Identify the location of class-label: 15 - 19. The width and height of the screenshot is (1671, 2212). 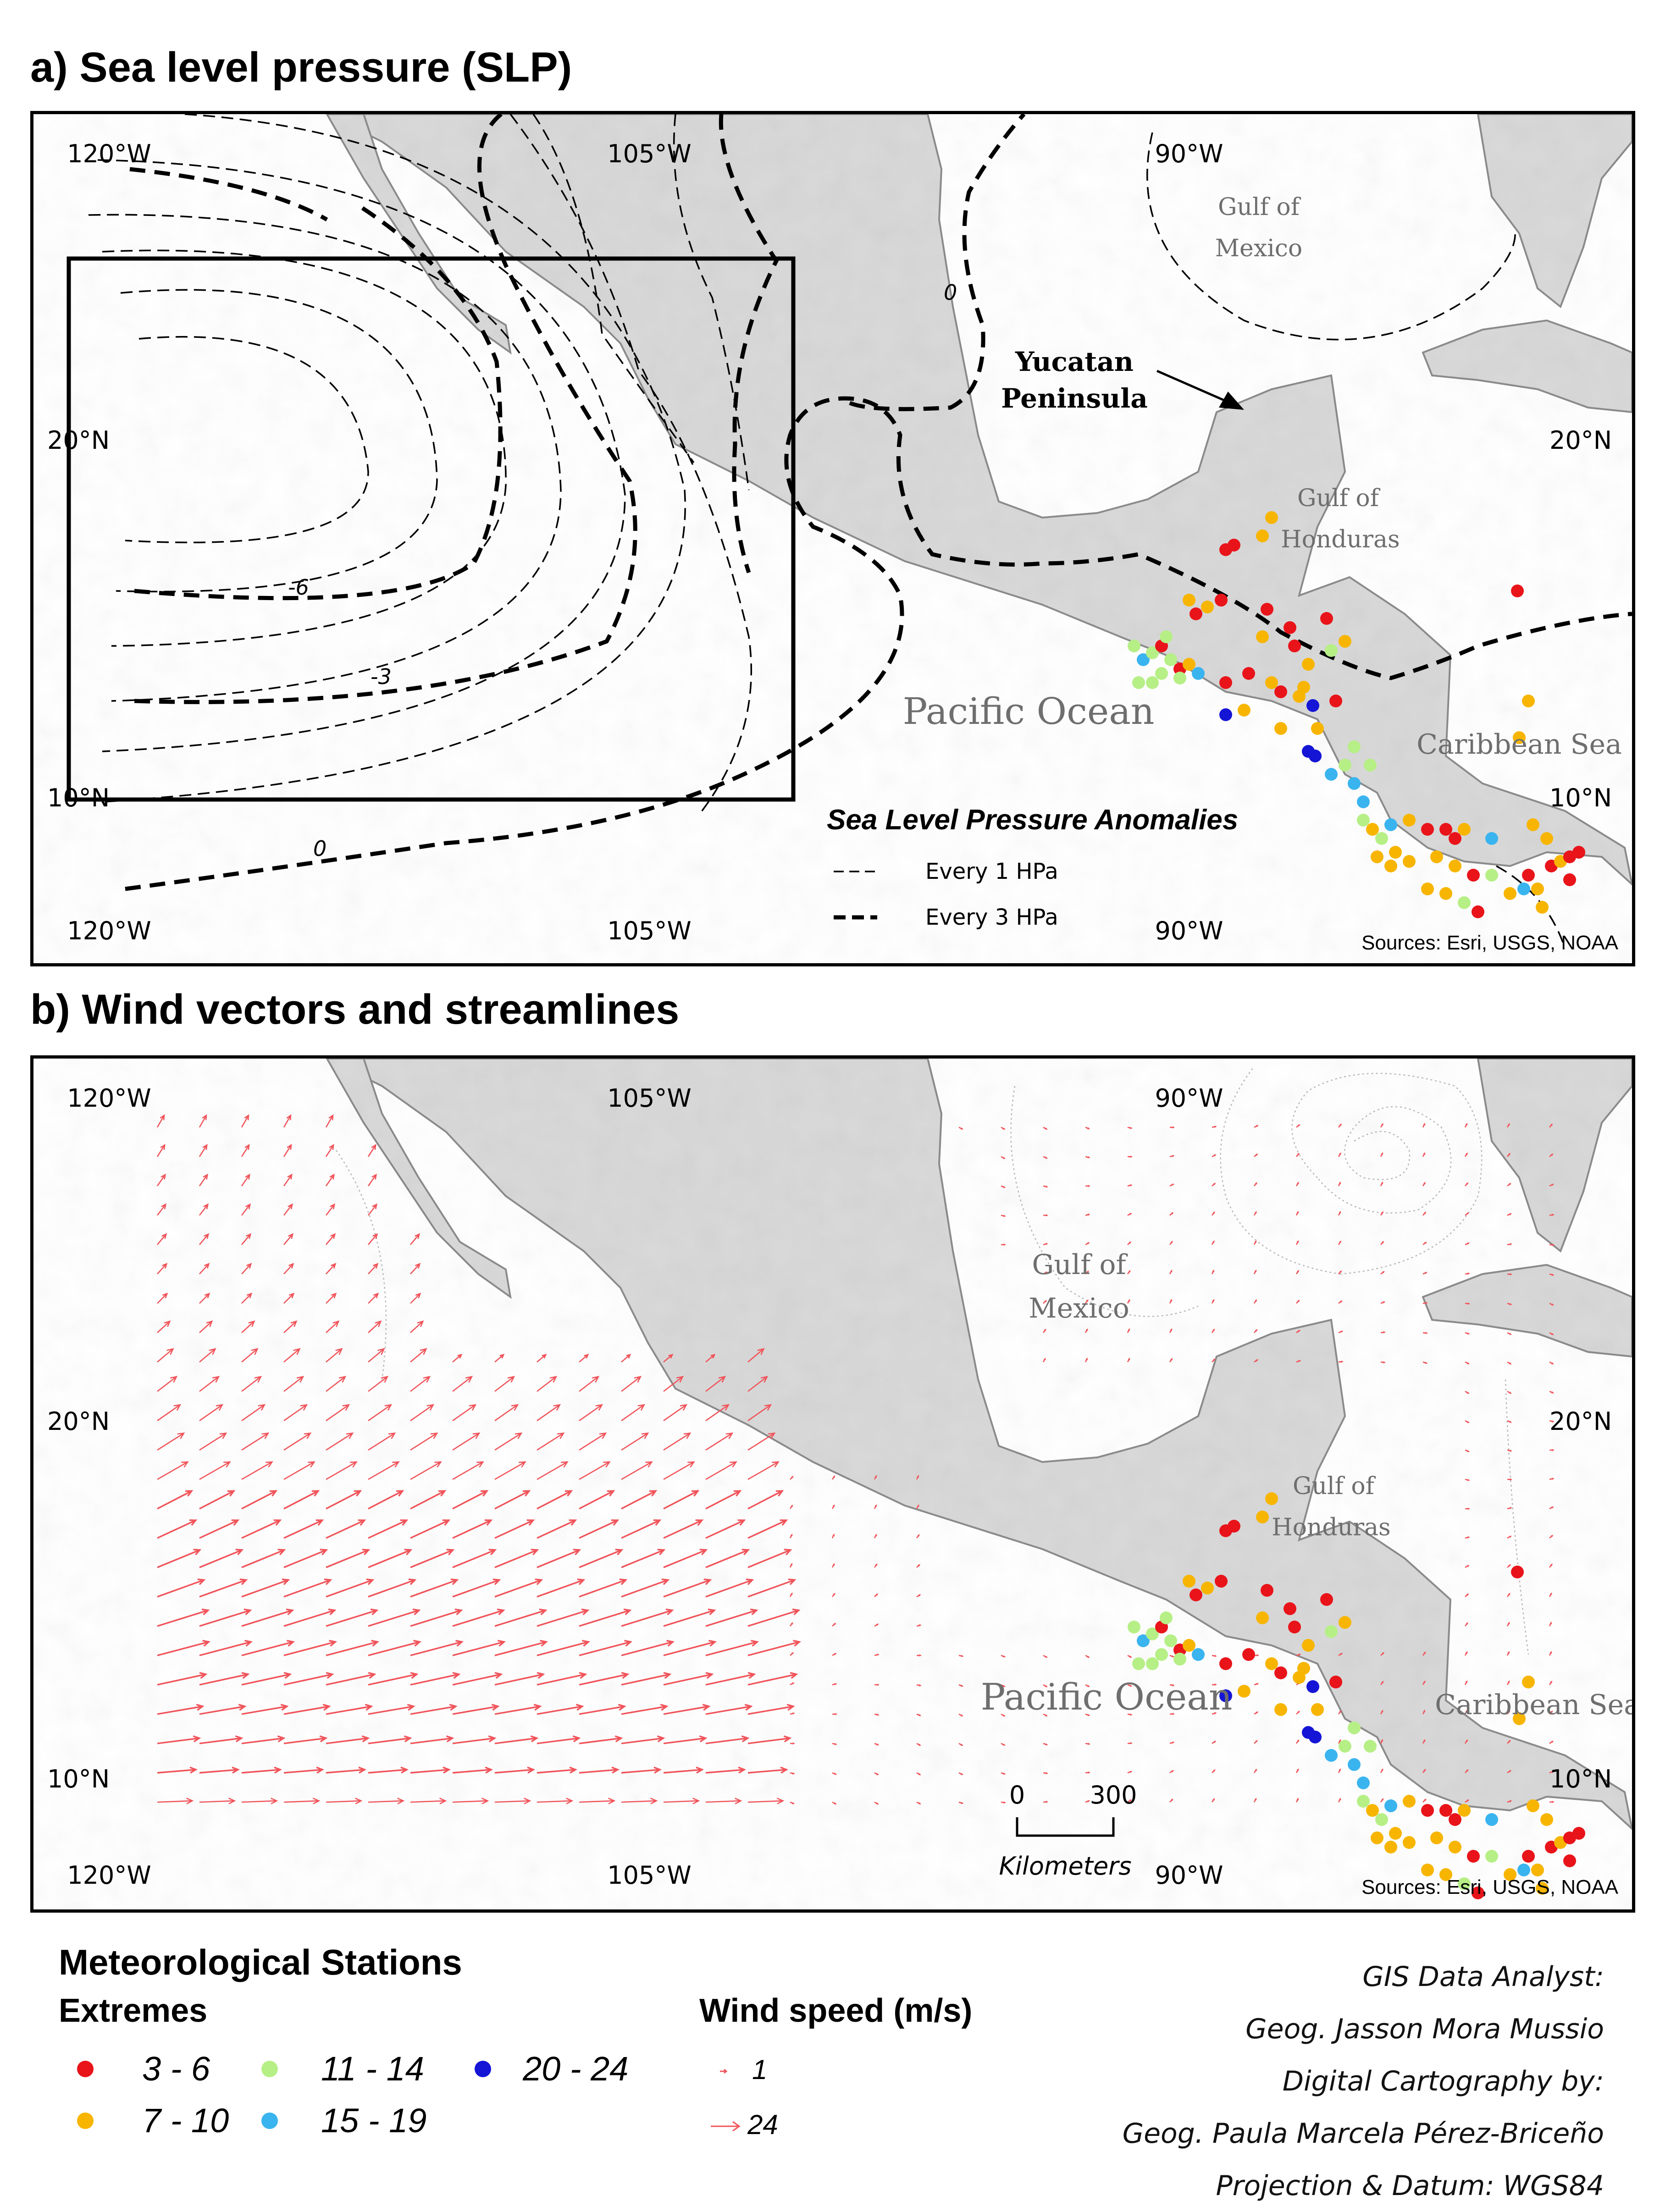
(374, 2121).